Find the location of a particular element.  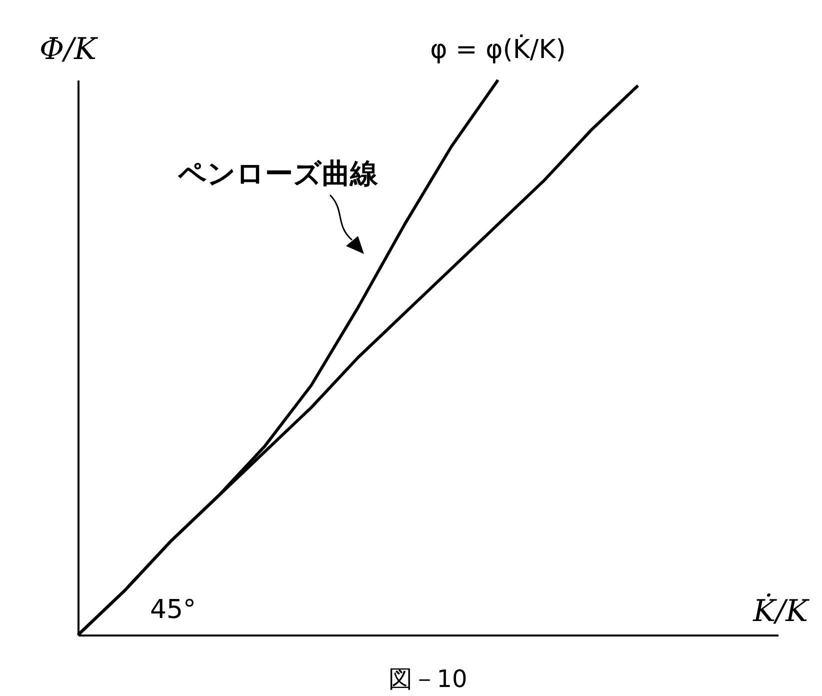

annotation: 45° is located at coordinates (173, 610).